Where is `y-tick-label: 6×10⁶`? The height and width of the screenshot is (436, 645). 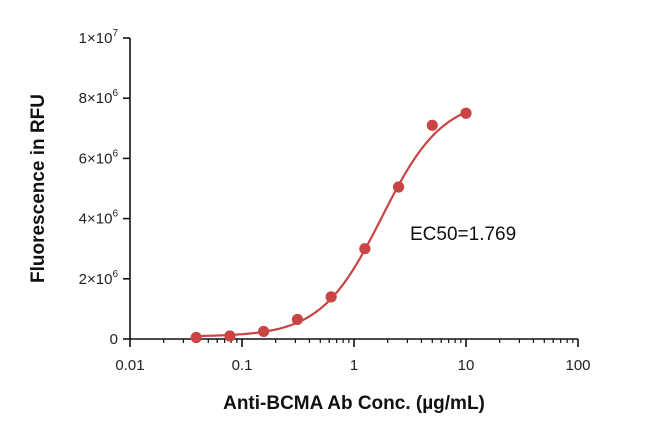 y-tick-label: 6×10⁶ is located at coordinates (99, 157).